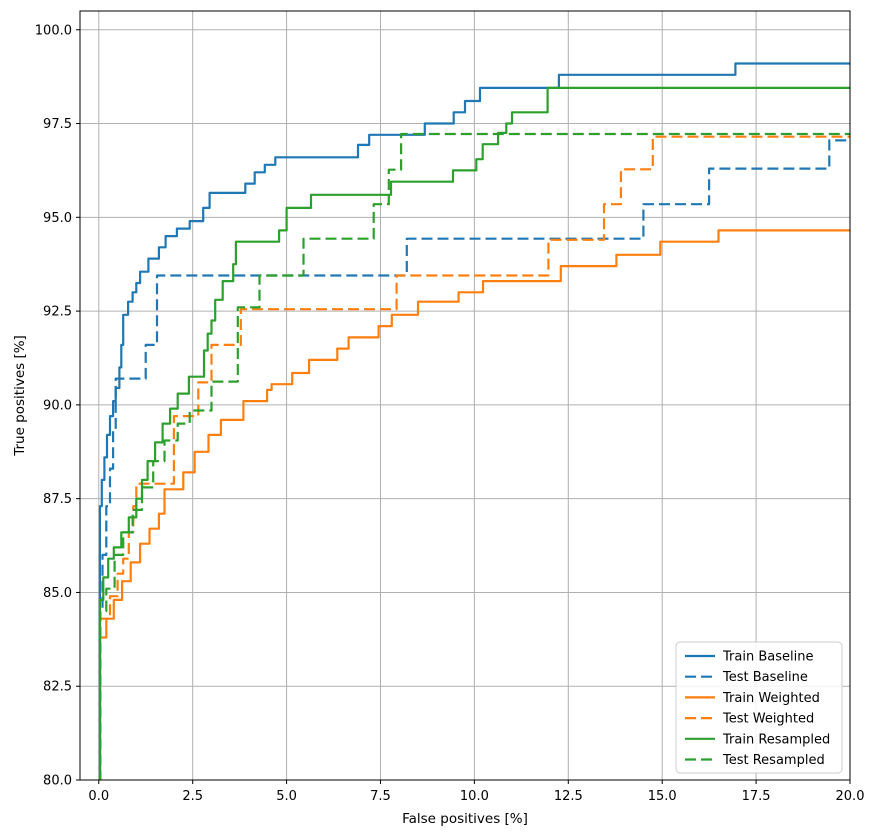 This screenshot has height=833, width=874. What do you see at coordinates (57, 499) in the screenshot?
I see `y-tick-label: 87.5` at bounding box center [57, 499].